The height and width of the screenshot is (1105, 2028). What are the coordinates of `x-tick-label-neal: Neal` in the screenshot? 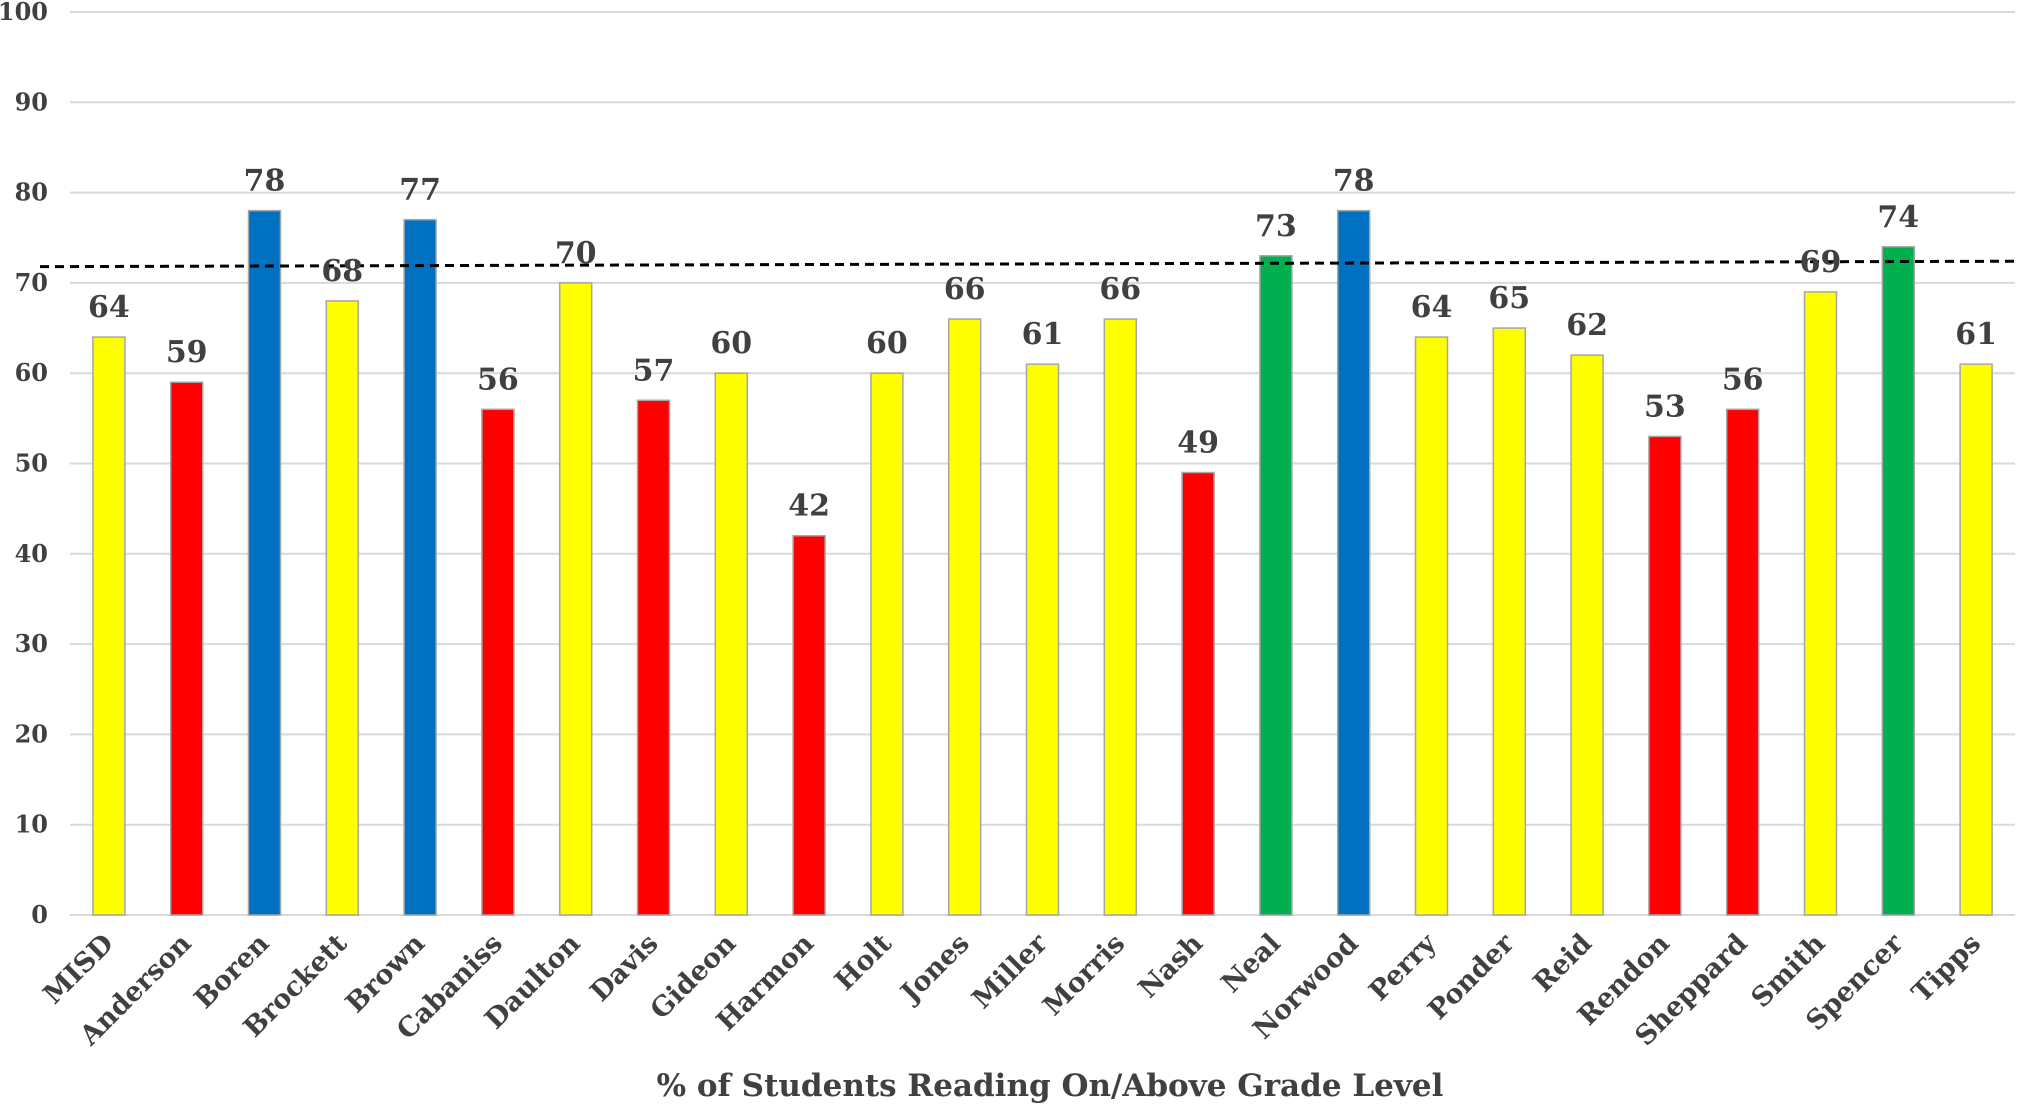 It's located at (1251, 963).